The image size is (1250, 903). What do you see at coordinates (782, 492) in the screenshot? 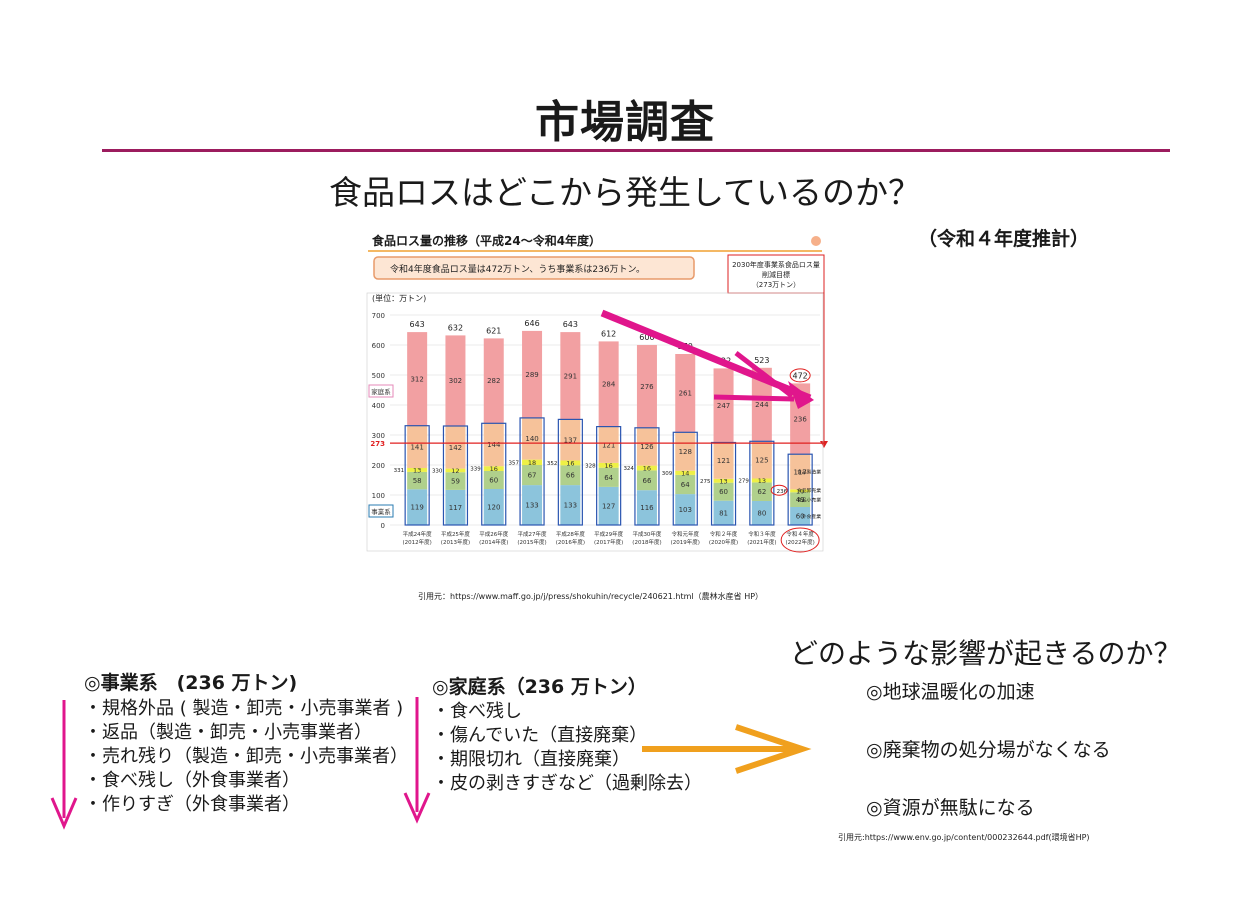
I see `business-total-label: 236` at bounding box center [782, 492].